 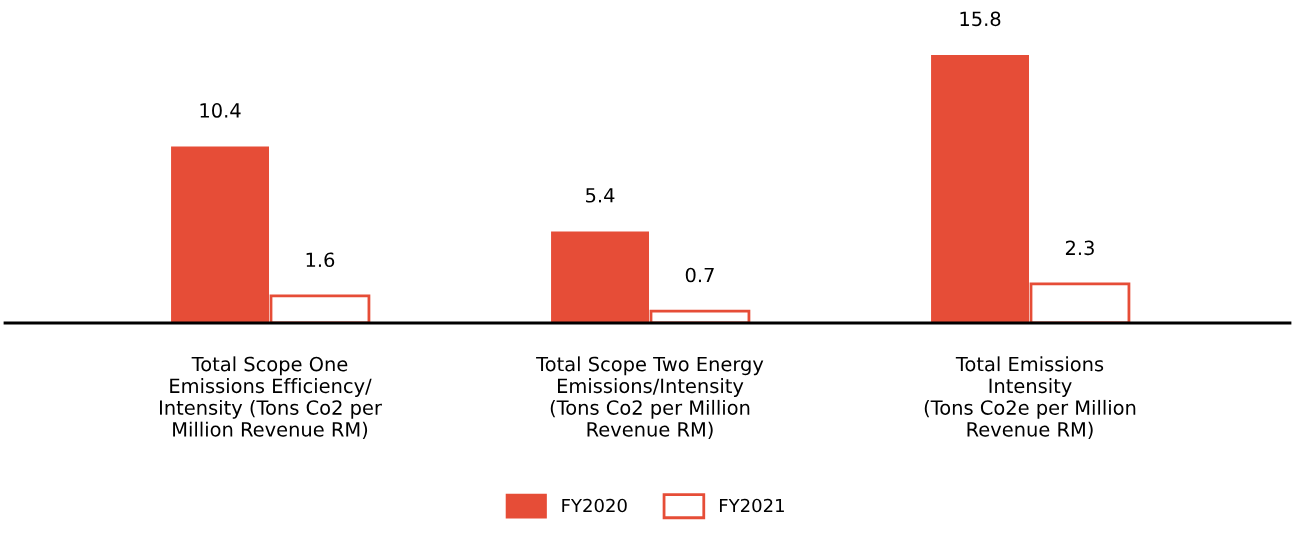 I want to click on x-tick-label: Total Scope Two Energy Emissions/Intensity (Tons Co2 per Million Revenue RM), so click(x=650, y=397).